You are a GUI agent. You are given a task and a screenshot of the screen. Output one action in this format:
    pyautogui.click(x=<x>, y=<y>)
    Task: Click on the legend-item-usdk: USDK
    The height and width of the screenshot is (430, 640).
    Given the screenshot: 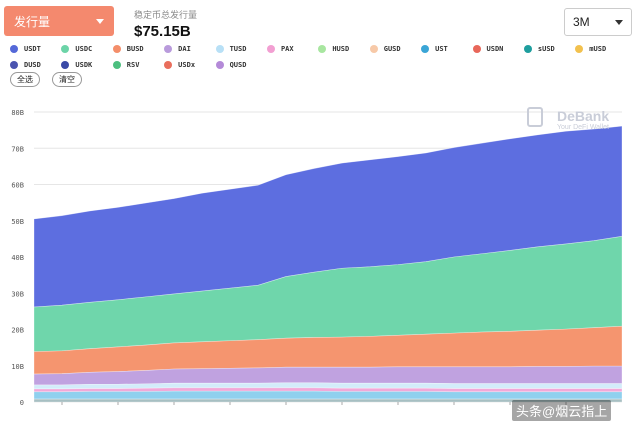 What is the action you would take?
    pyautogui.click(x=86, y=65)
    